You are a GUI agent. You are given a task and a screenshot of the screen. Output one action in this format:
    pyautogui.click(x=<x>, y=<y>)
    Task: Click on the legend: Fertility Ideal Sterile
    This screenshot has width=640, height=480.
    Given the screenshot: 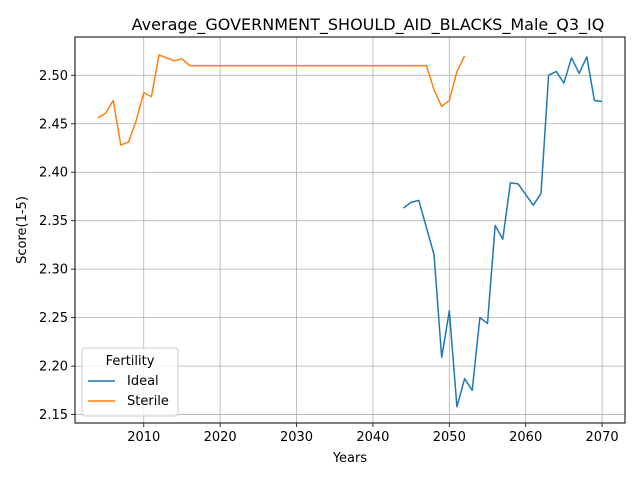 What is the action you would take?
    pyautogui.click(x=130, y=382)
    